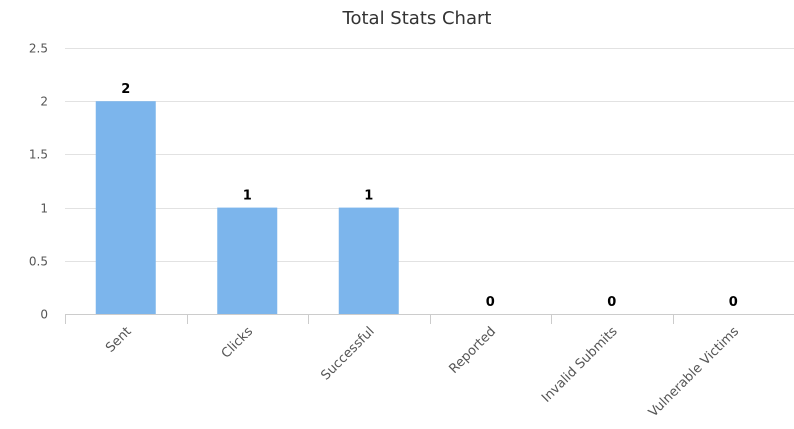 The width and height of the screenshot is (794, 429). I want to click on y-tick-label: 0, so click(44, 315).